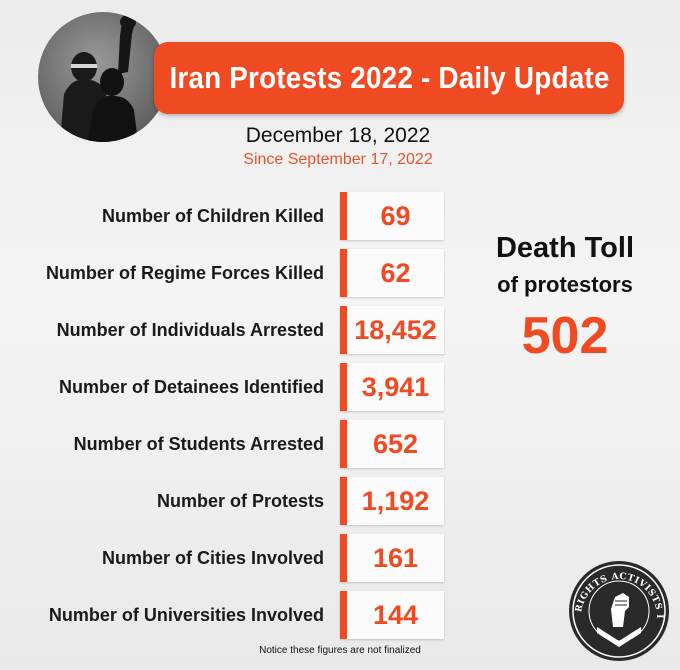  I want to click on stat-box: 161, so click(392, 558).